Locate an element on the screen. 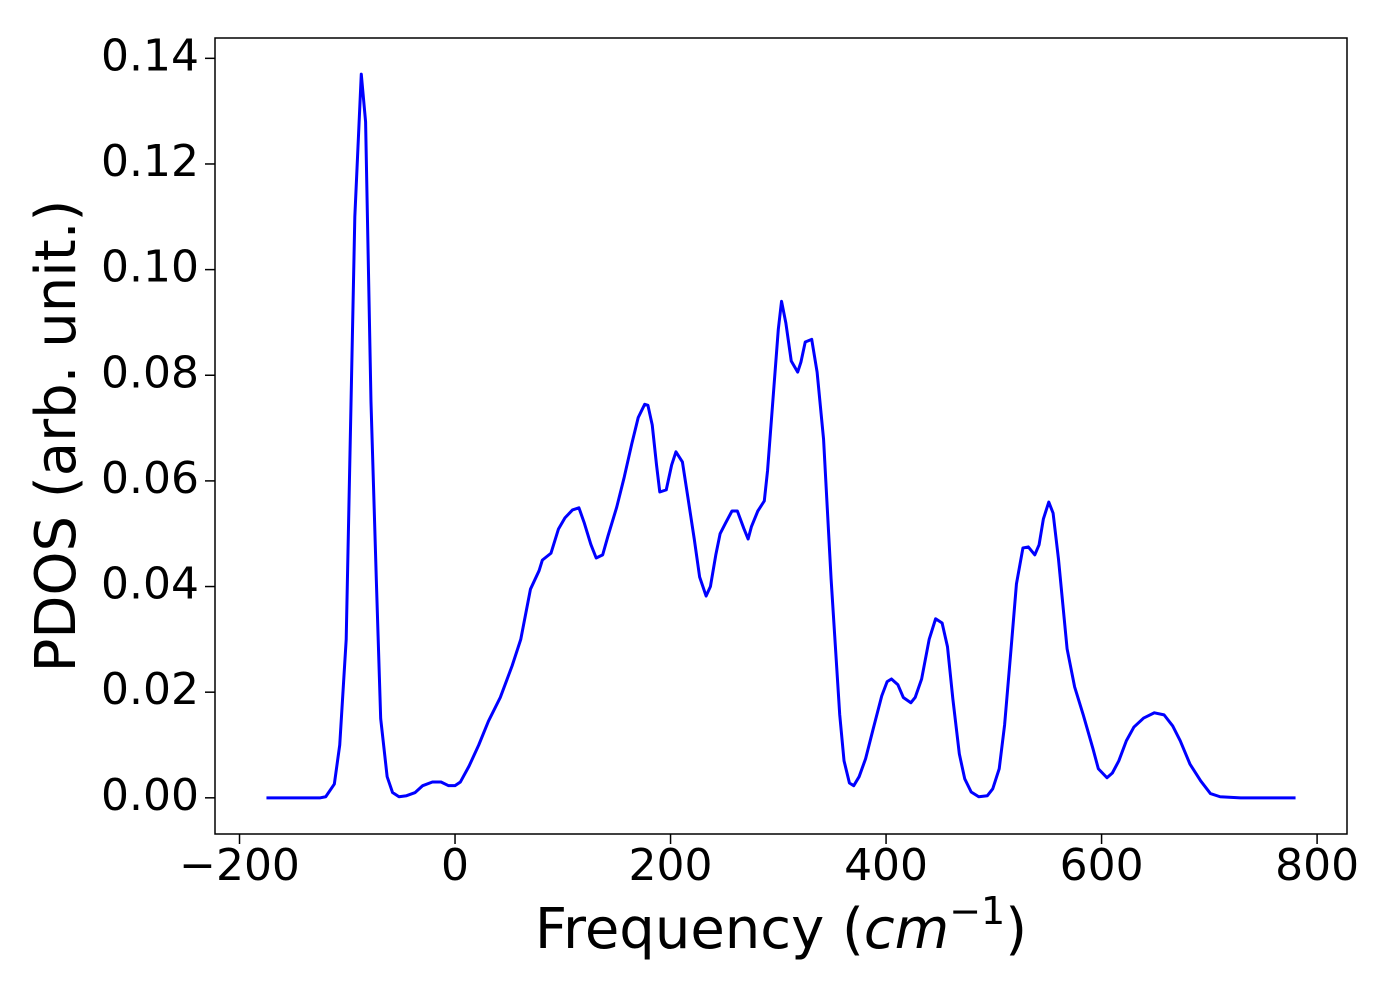  x-label-unit: cm is located at coordinates (906, 929).